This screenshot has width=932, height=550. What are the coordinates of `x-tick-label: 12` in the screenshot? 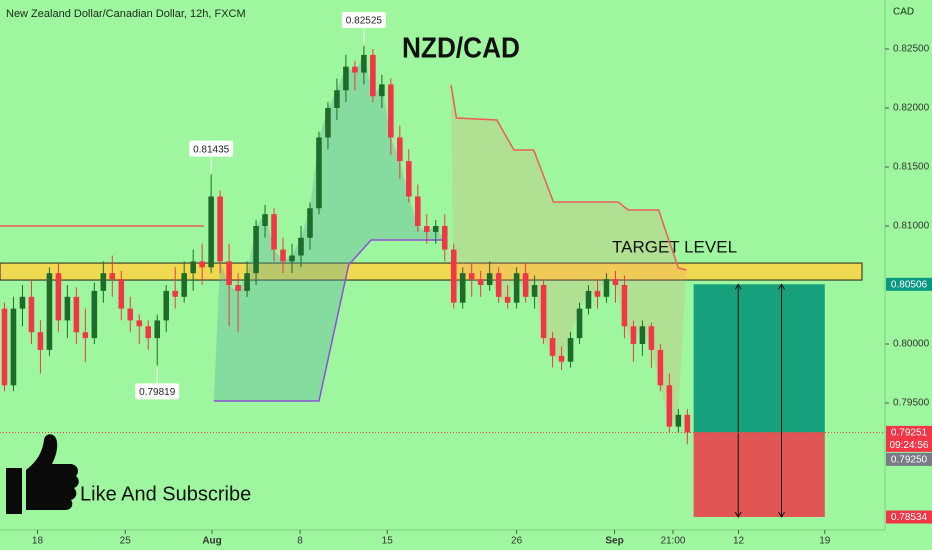 It's located at (739, 541).